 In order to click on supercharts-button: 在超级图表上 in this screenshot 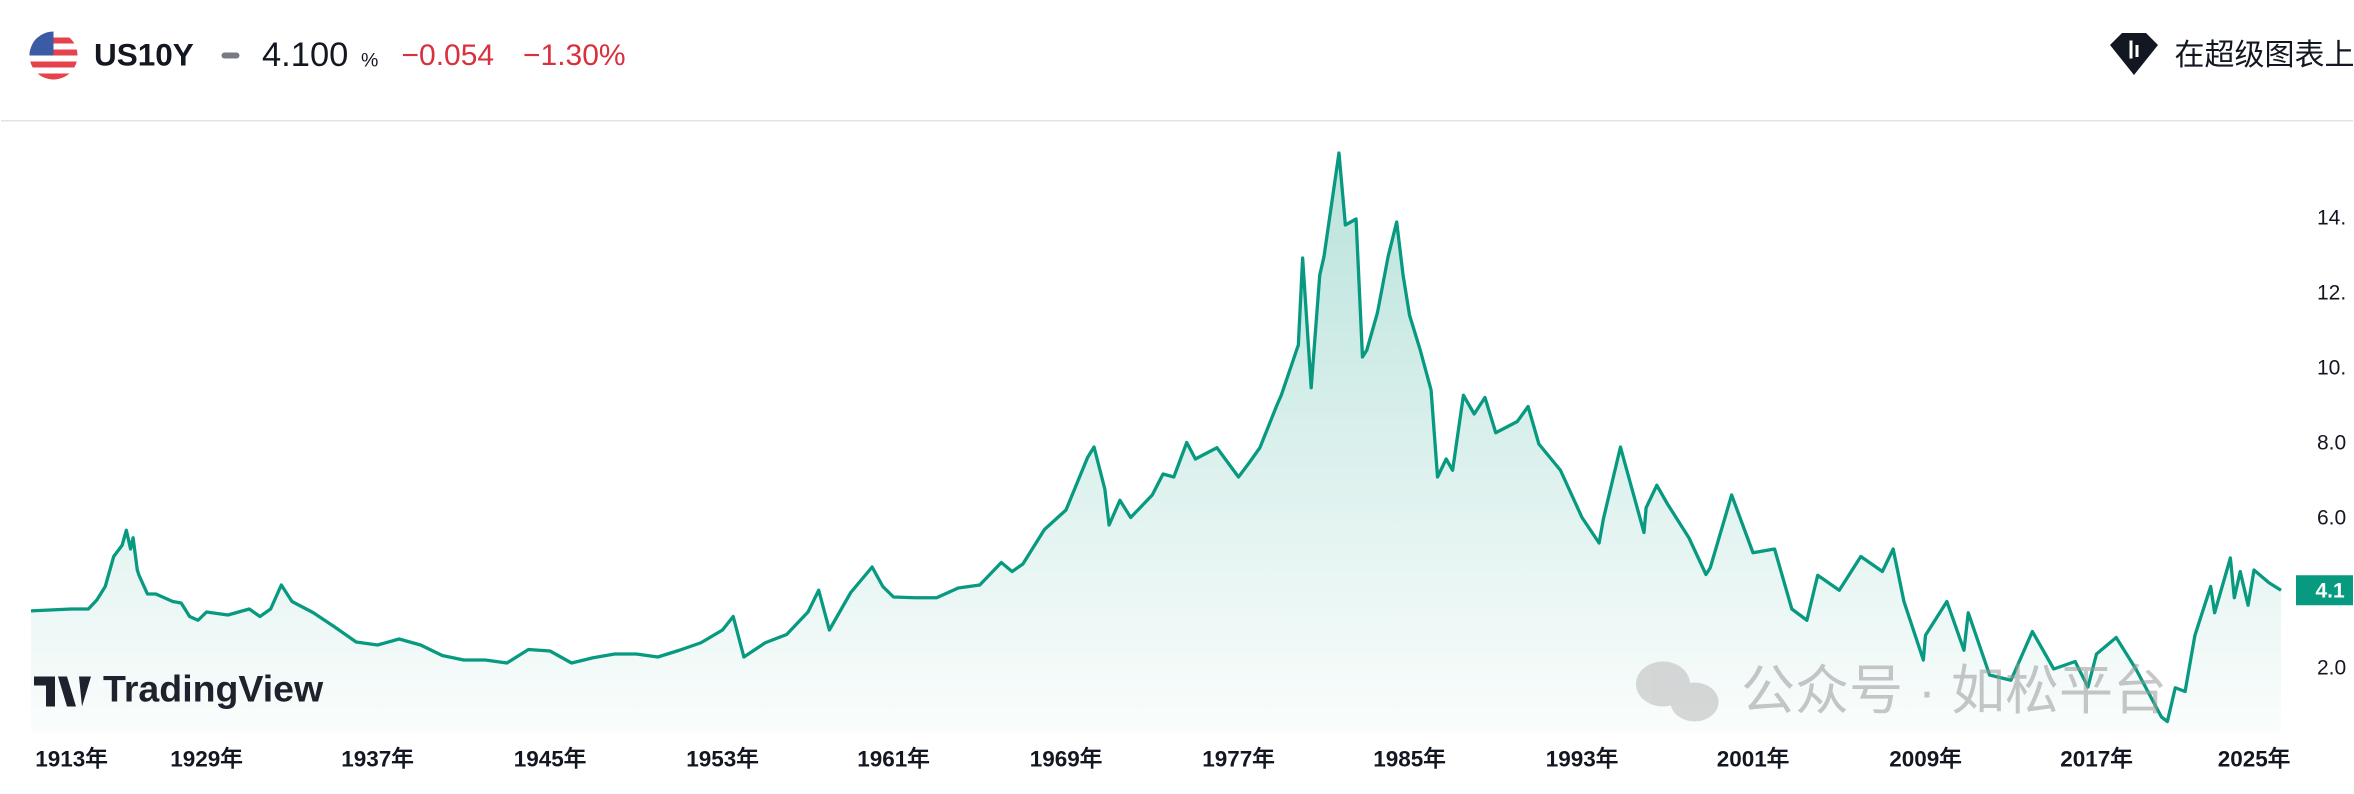, I will do `click(2232, 54)`.